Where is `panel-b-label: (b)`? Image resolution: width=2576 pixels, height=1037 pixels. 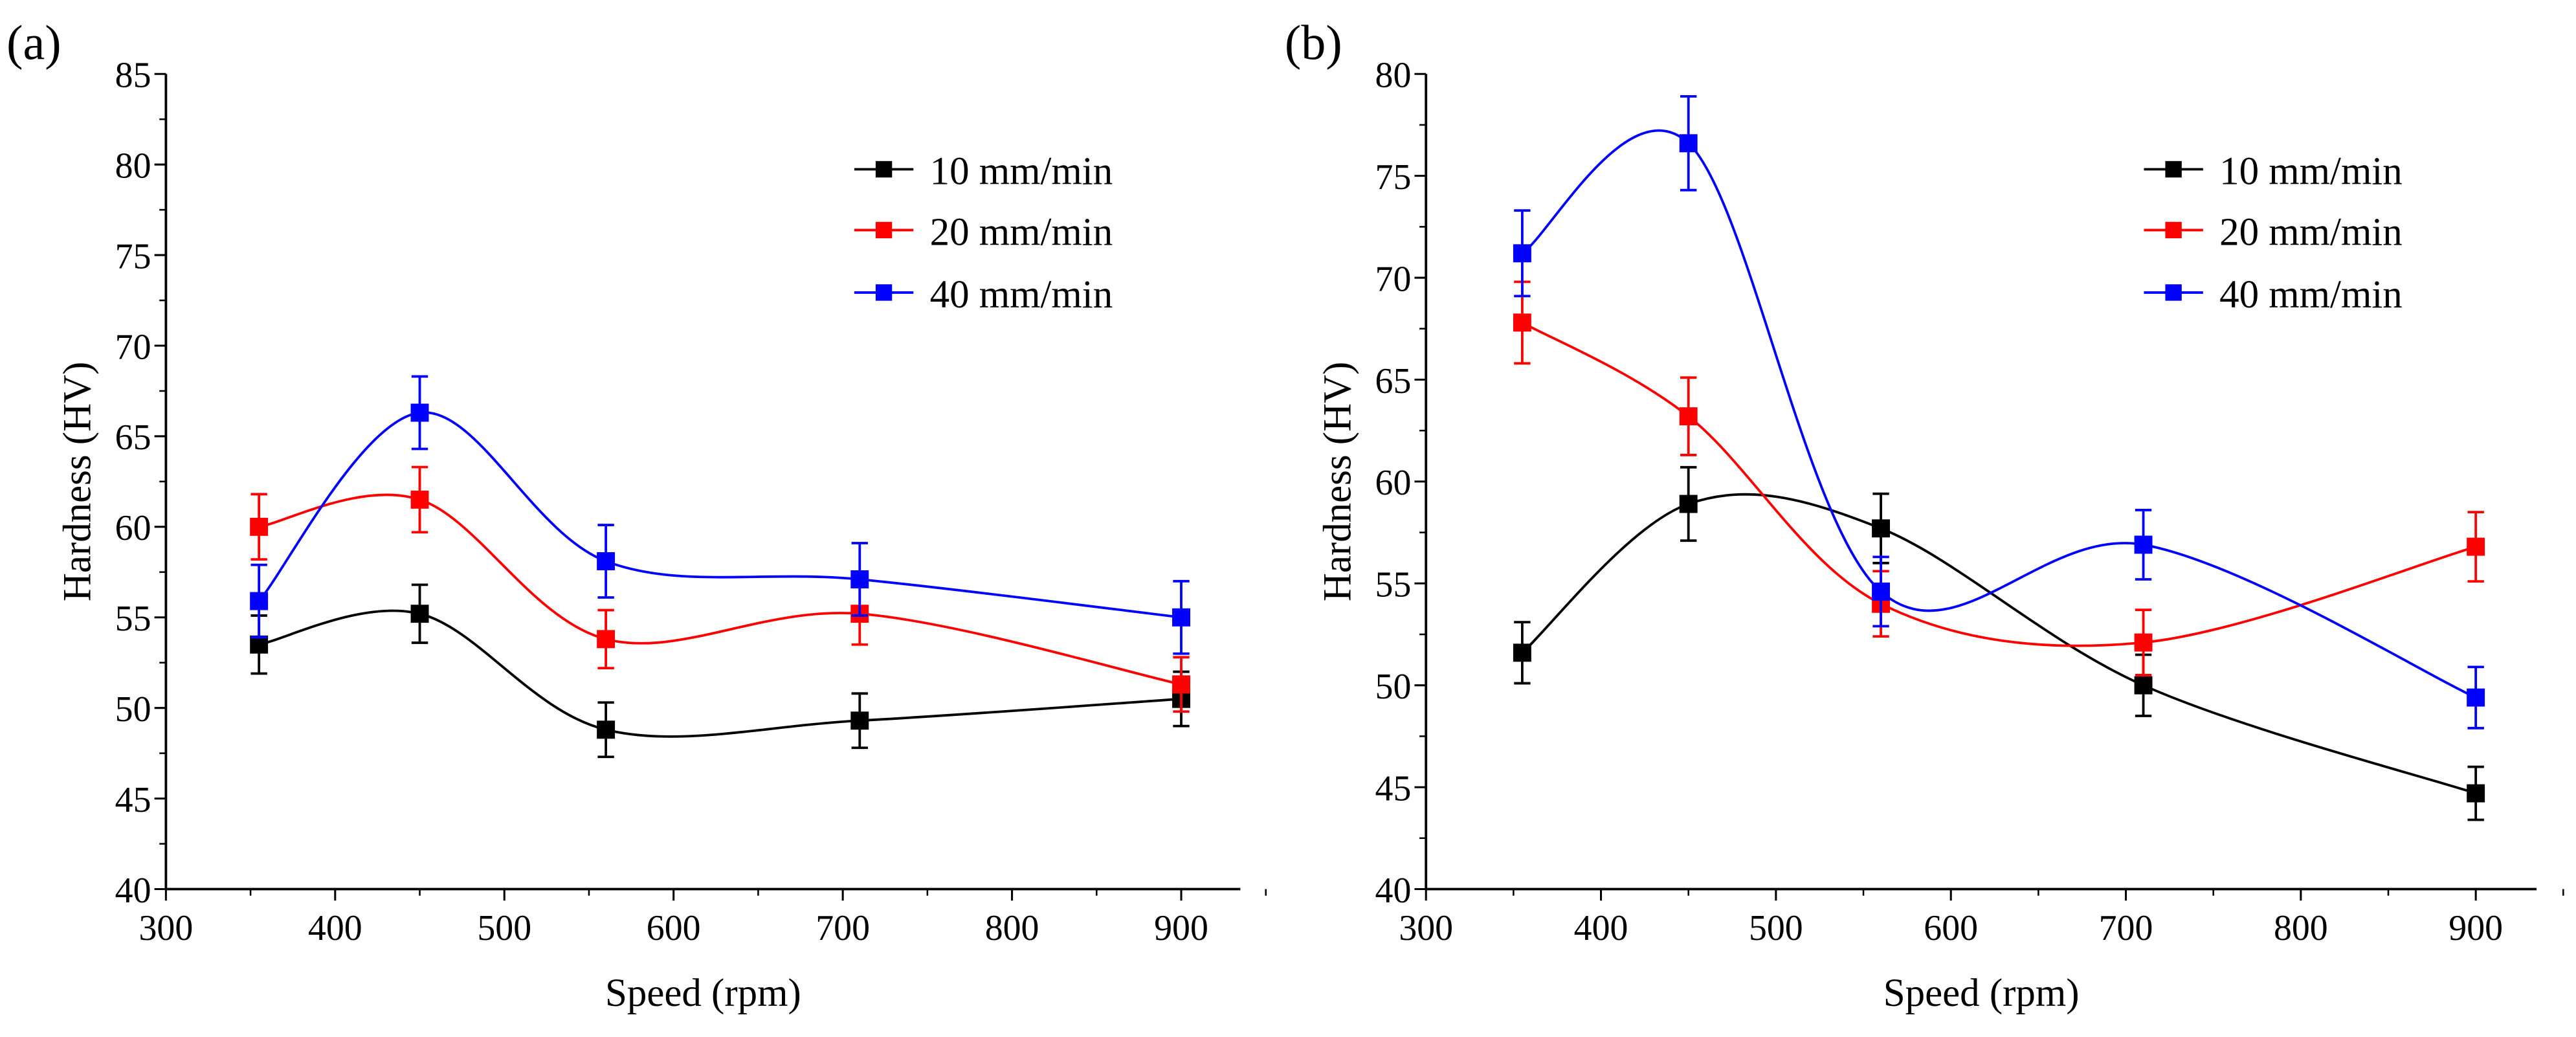 panel-b-label: (b) is located at coordinates (1313, 43).